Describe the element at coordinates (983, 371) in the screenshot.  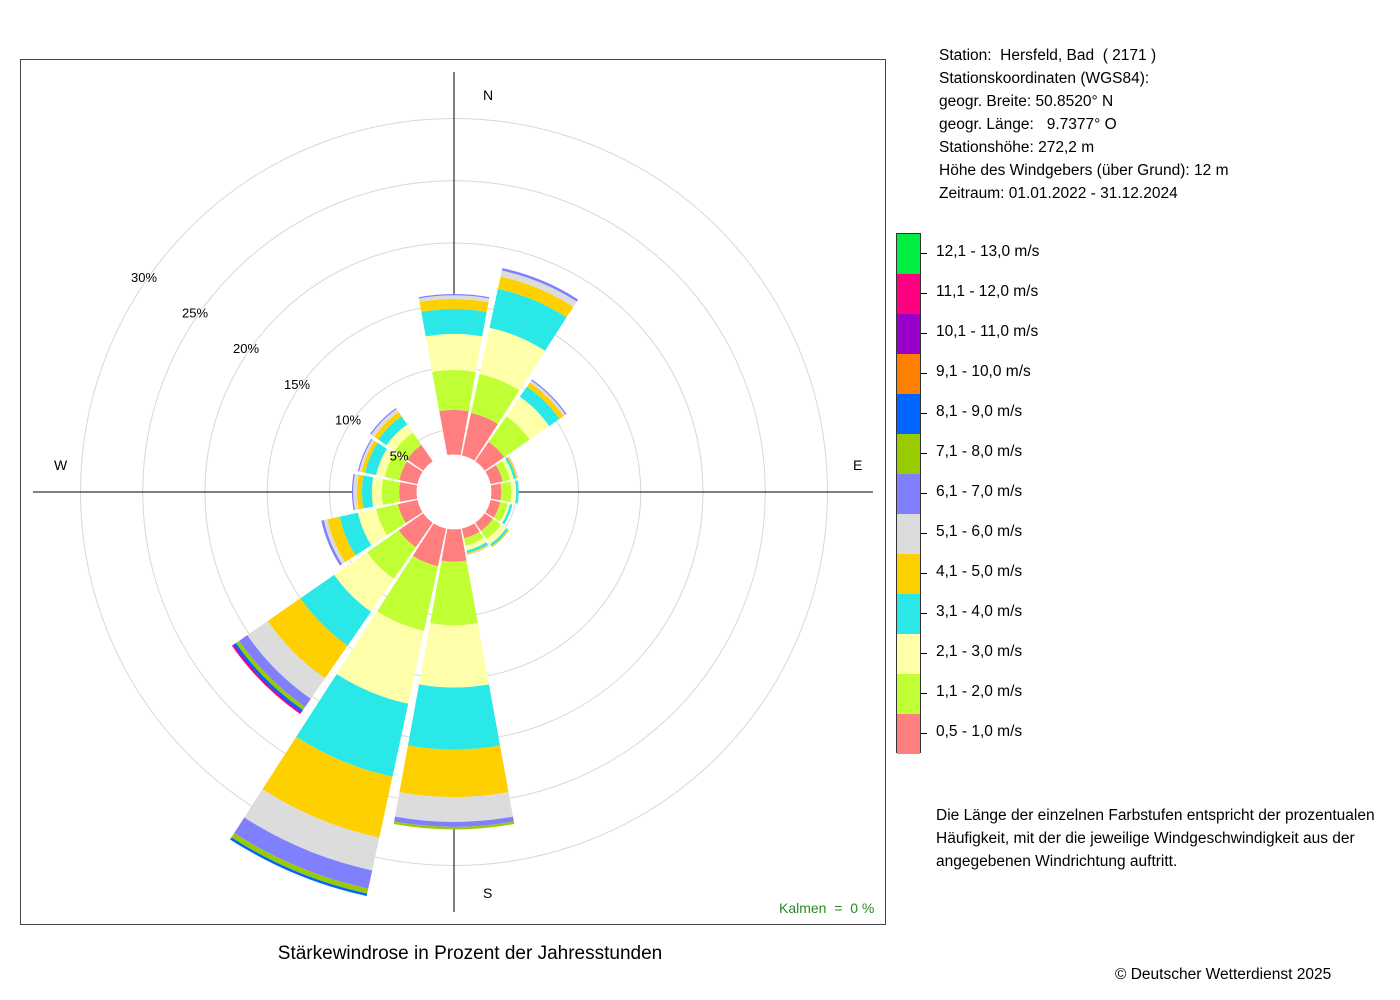
I see `legend-label: 9,1 - 10,0 m/s` at that location.